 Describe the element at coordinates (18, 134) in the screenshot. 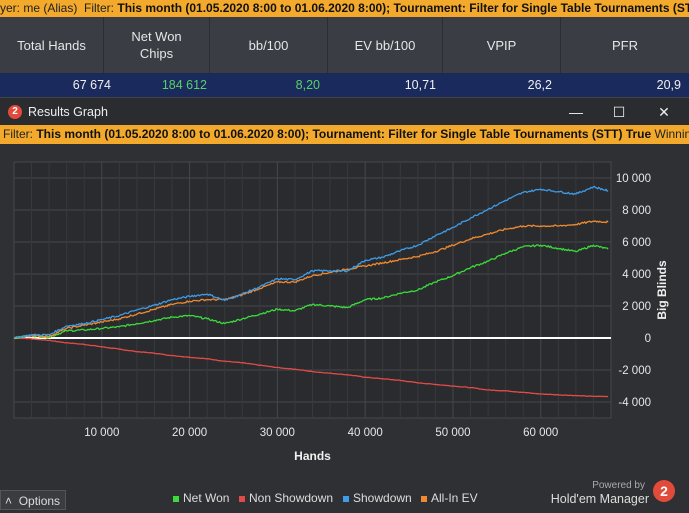

I see `graph-filter-label: Filter:` at that location.